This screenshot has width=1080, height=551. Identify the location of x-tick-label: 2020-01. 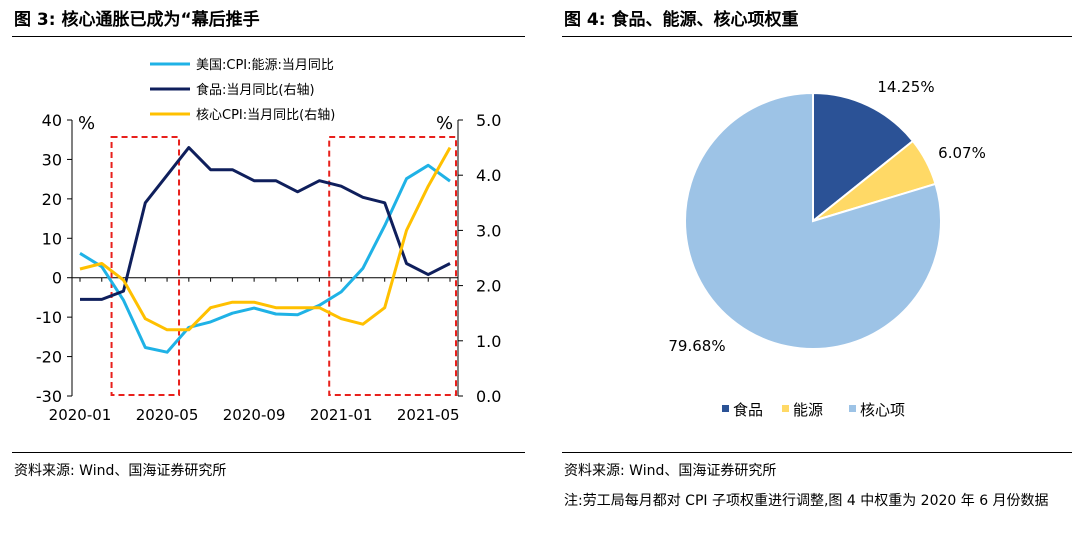
(80, 415).